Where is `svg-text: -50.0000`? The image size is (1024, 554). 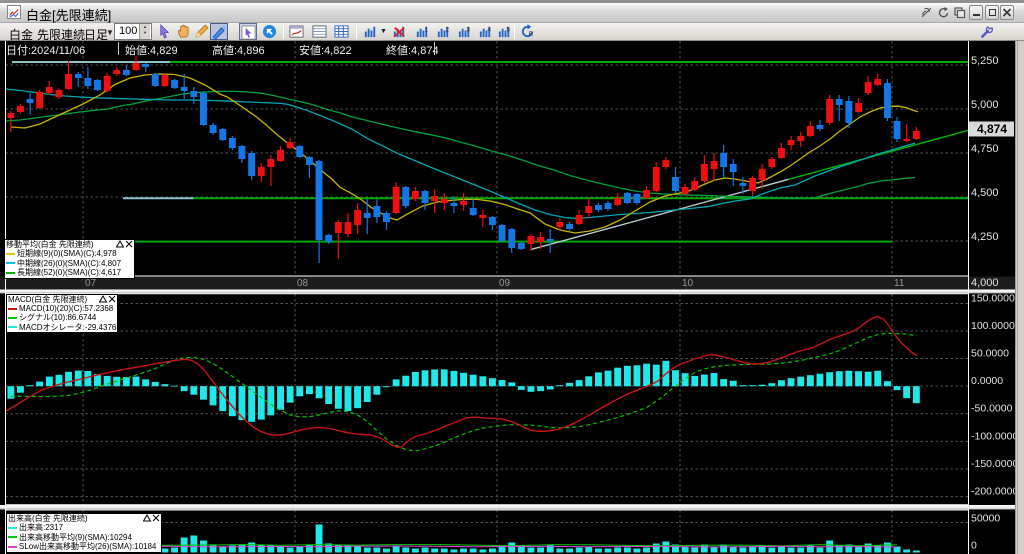 svg-text: -50.0000 is located at coordinates (992, 409).